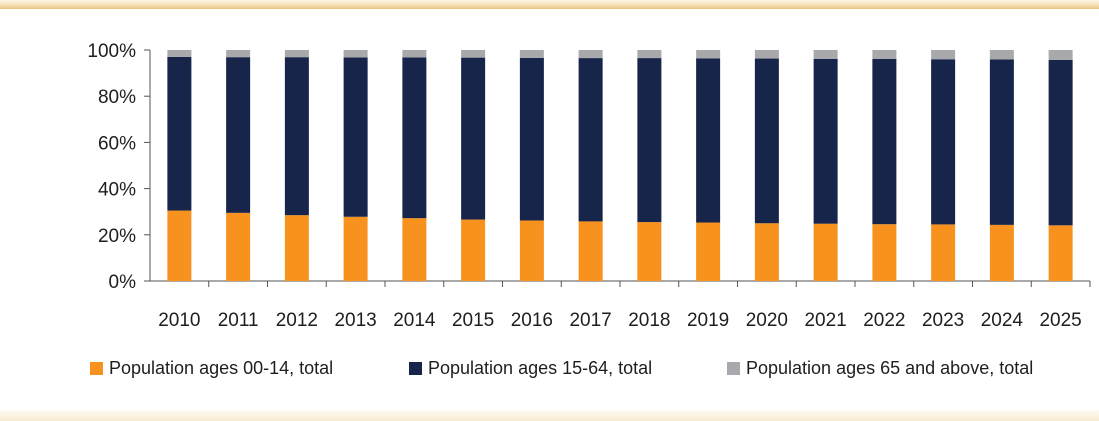  I want to click on bar-segment-ages-00-14-2023, so click(943, 252).